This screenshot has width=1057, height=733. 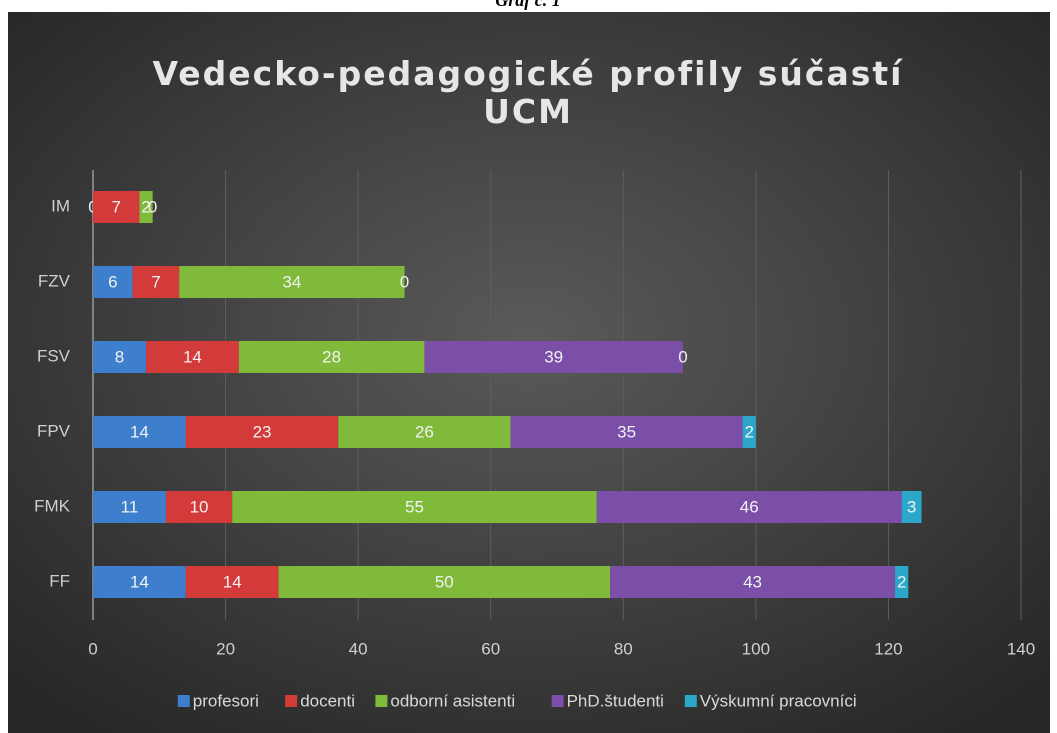 I want to click on value-label: 23, so click(x=262, y=431).